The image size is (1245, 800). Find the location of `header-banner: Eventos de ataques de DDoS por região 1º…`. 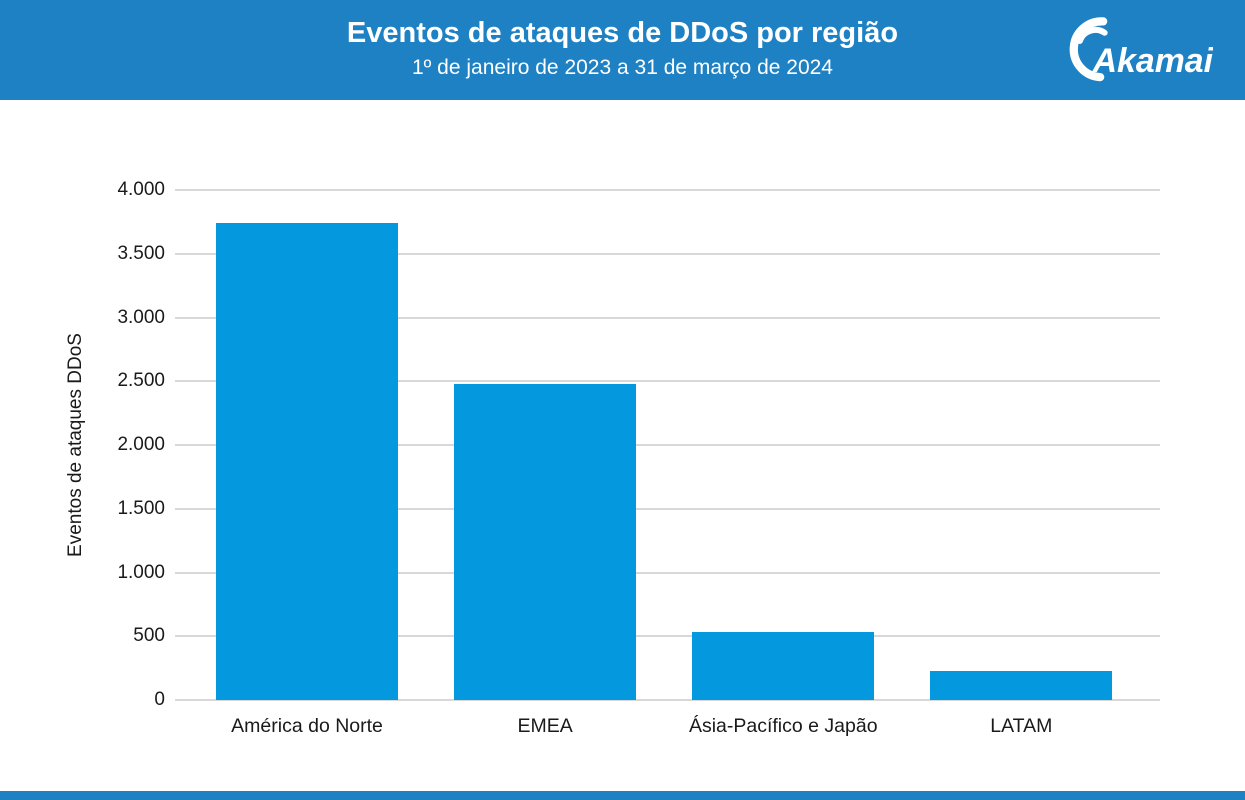

header-banner: Eventos de ataques de DDoS por região 1º… is located at coordinates (622, 50).